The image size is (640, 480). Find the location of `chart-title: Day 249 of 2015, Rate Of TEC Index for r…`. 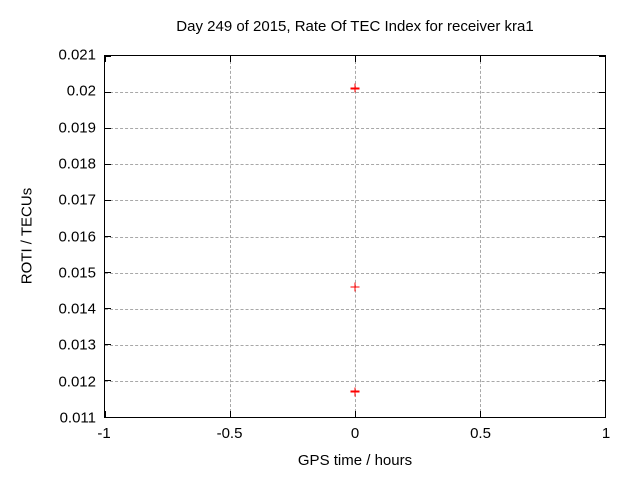

chart-title: Day 249 of 2015, Rate Of TEC Index for r… is located at coordinates (355, 26).